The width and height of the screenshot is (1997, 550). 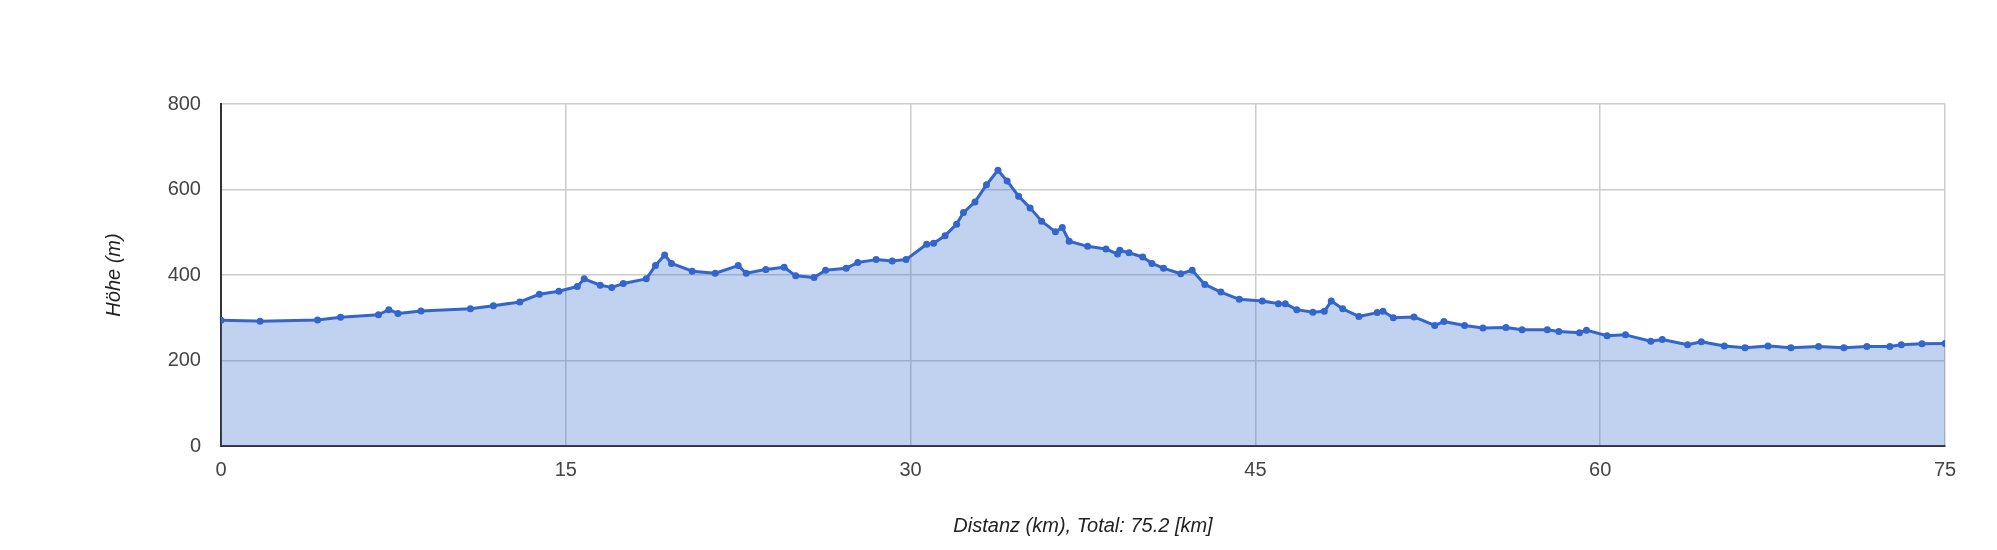 I want to click on x-tick-label: 60, so click(x=1600, y=468).